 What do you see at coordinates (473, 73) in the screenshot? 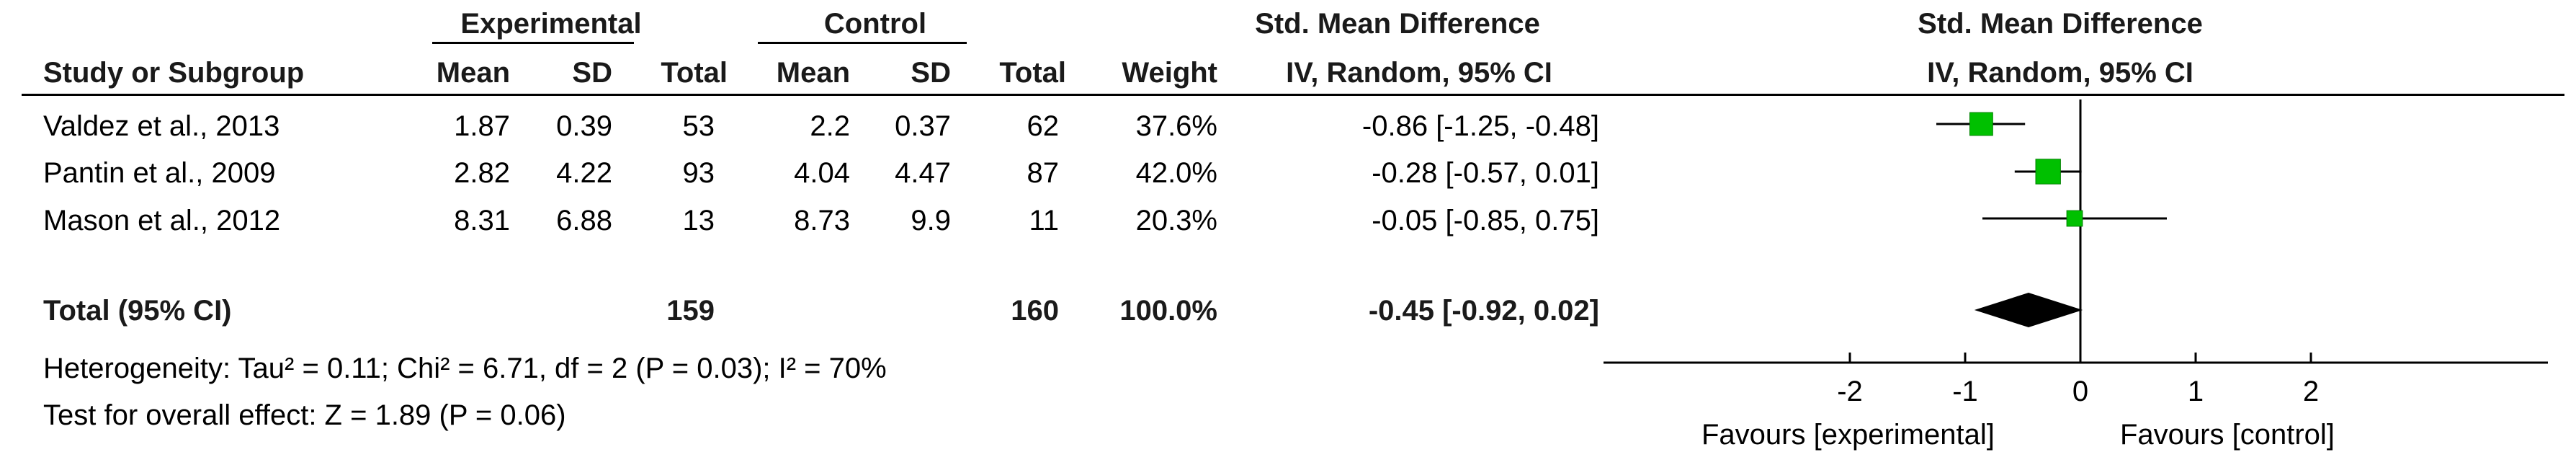
I see `mean-e-header: Mean` at bounding box center [473, 73].